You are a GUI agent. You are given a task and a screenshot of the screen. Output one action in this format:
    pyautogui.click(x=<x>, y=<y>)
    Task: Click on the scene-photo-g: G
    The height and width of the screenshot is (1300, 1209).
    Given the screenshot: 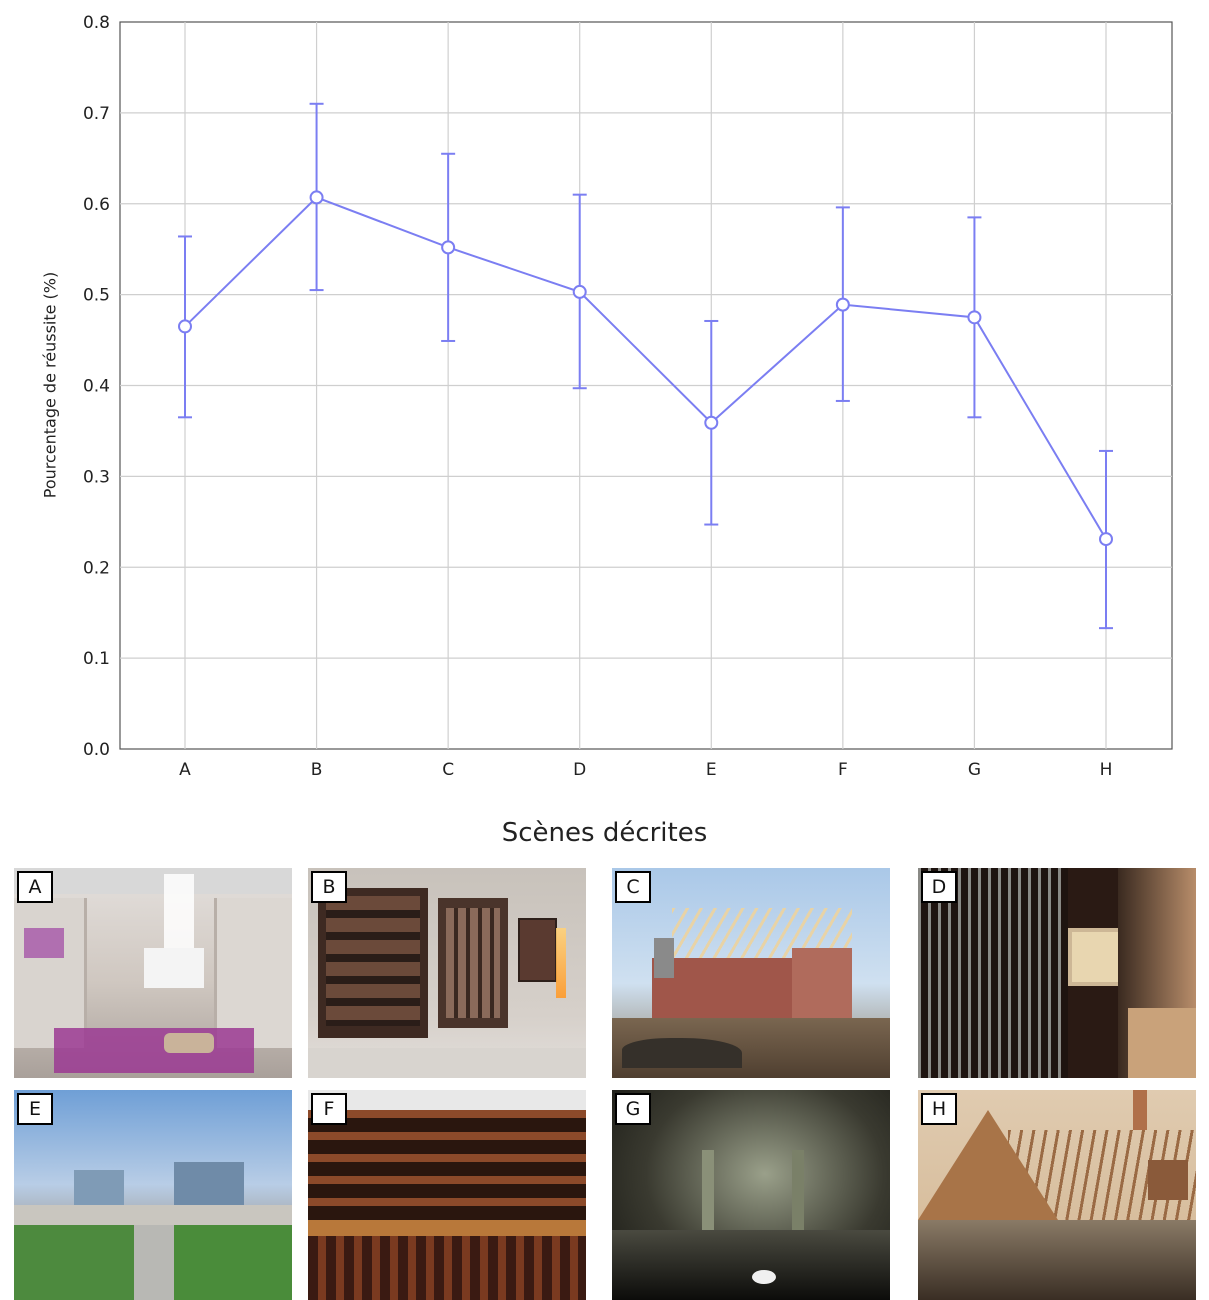 What is the action you would take?
    pyautogui.click(x=751, y=1195)
    